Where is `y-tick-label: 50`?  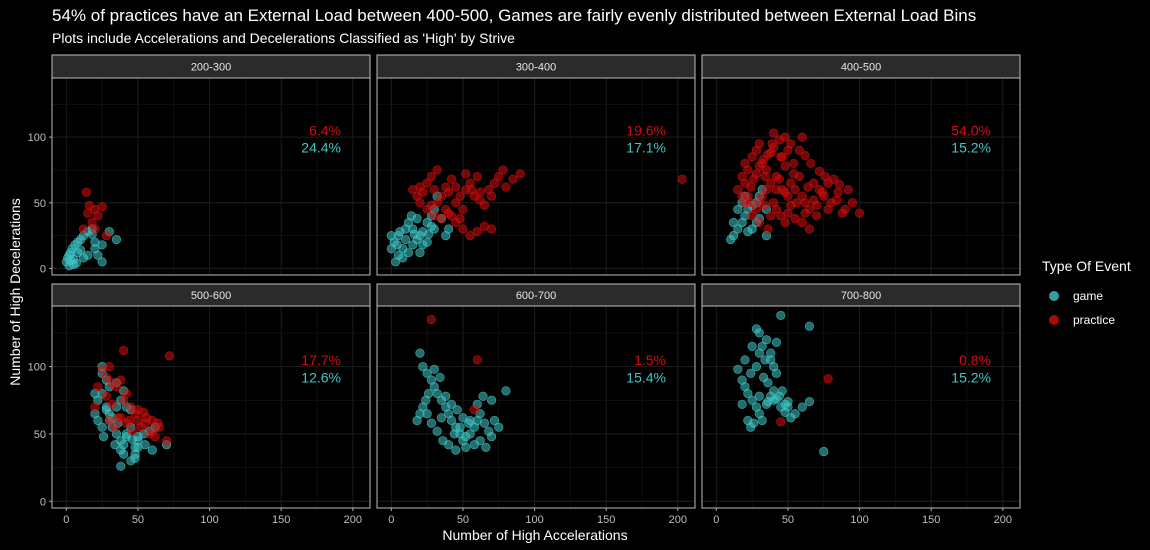 y-tick-label: 50 is located at coordinates (40, 435).